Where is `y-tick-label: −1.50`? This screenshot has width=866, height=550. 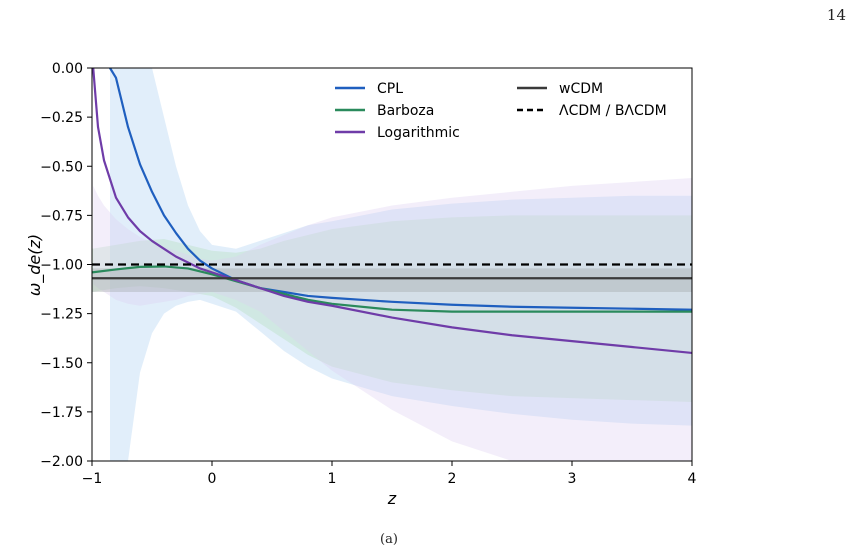 y-tick-label: −1.50 is located at coordinates (61, 364).